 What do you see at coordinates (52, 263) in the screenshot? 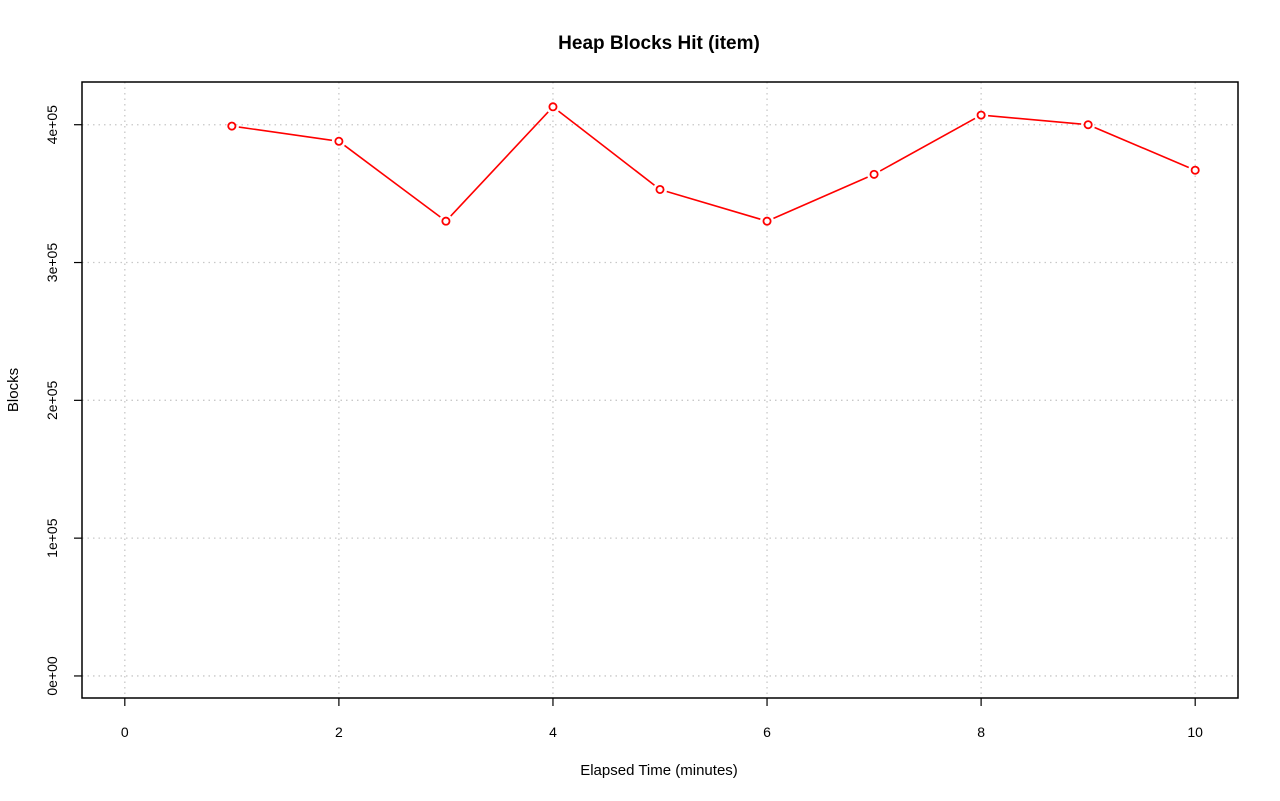
I see `y-tick-label: 3e+05` at bounding box center [52, 263].